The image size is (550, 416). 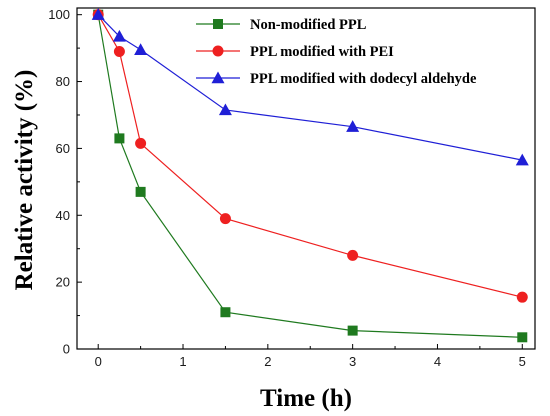 What do you see at coordinates (322, 52) in the screenshot?
I see `legend-label: PPL modified with PEI` at bounding box center [322, 52].